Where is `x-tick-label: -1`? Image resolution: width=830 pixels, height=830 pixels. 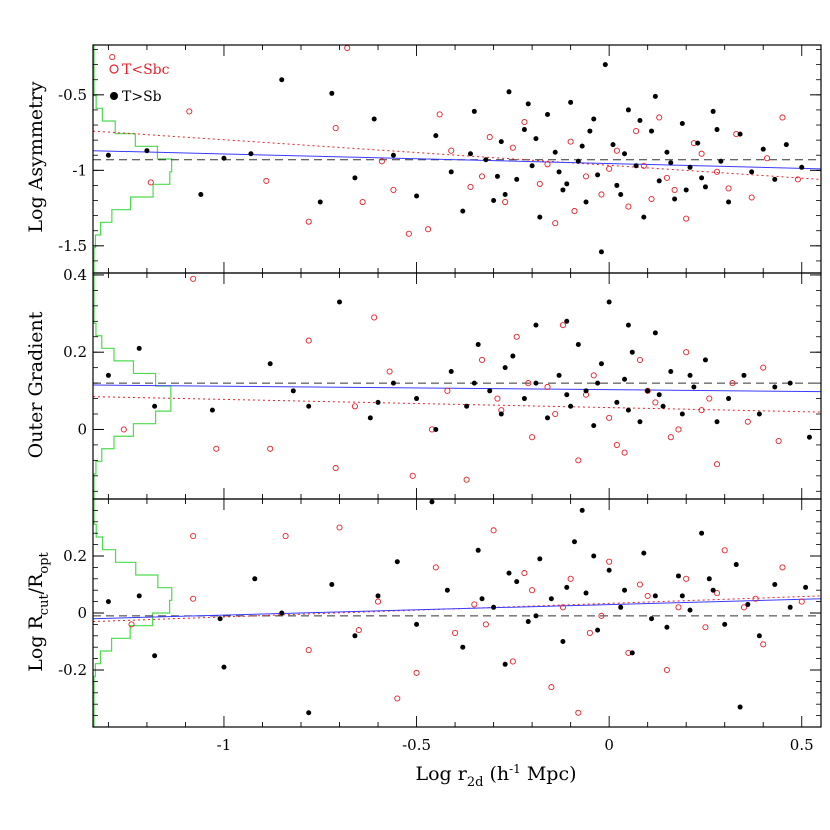
x-tick-label: -1 is located at coordinates (224, 745).